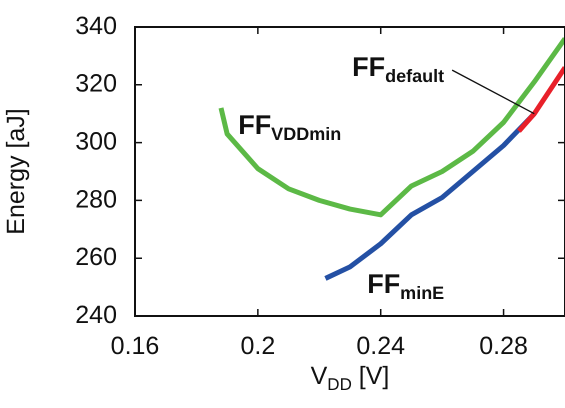 Image resolution: width=565 pixels, height=408 pixels. What do you see at coordinates (135, 346) in the screenshot?
I see `x-tick-label: 0.16` at bounding box center [135, 346].